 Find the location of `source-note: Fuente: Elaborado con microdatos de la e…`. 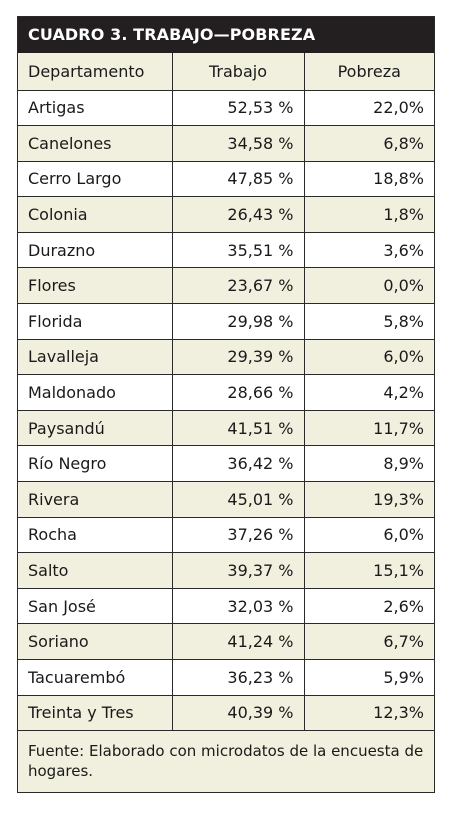

source-note: Fuente: Elaborado con microdatos de la e… is located at coordinates (226, 762).